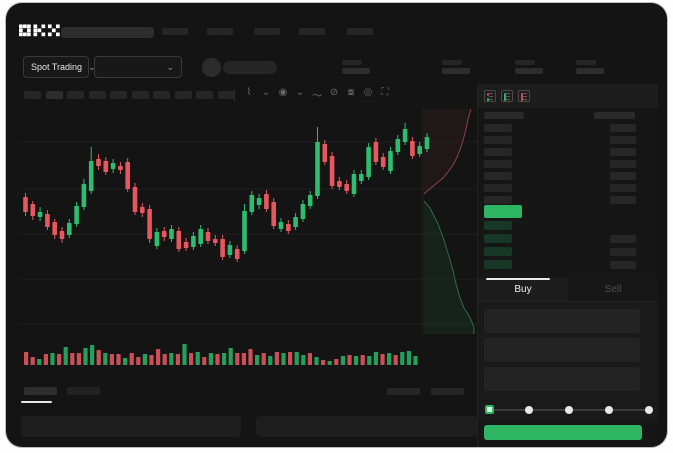 The width and height of the screenshot is (673, 453). Describe the element at coordinates (283, 92) in the screenshot. I see `indicator-icon: ◉` at that location.